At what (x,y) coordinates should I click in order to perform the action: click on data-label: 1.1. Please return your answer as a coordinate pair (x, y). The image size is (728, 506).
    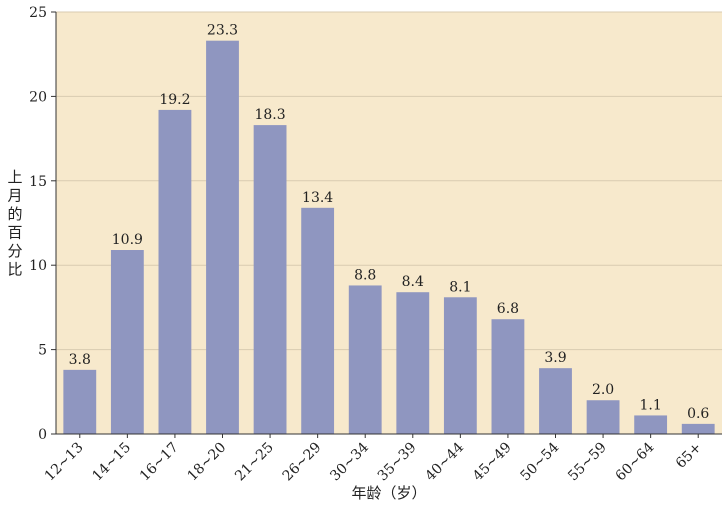
    Looking at the image, I should click on (651, 405).